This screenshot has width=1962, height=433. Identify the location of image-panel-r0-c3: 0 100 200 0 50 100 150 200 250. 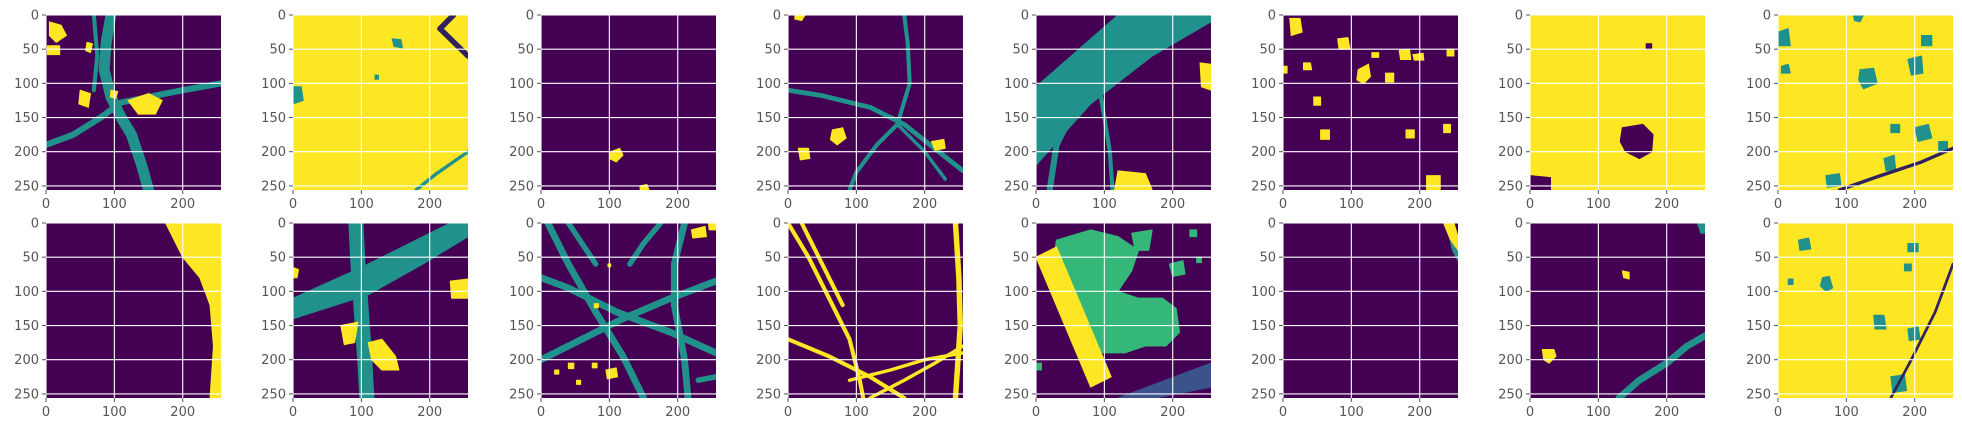
(859, 110).